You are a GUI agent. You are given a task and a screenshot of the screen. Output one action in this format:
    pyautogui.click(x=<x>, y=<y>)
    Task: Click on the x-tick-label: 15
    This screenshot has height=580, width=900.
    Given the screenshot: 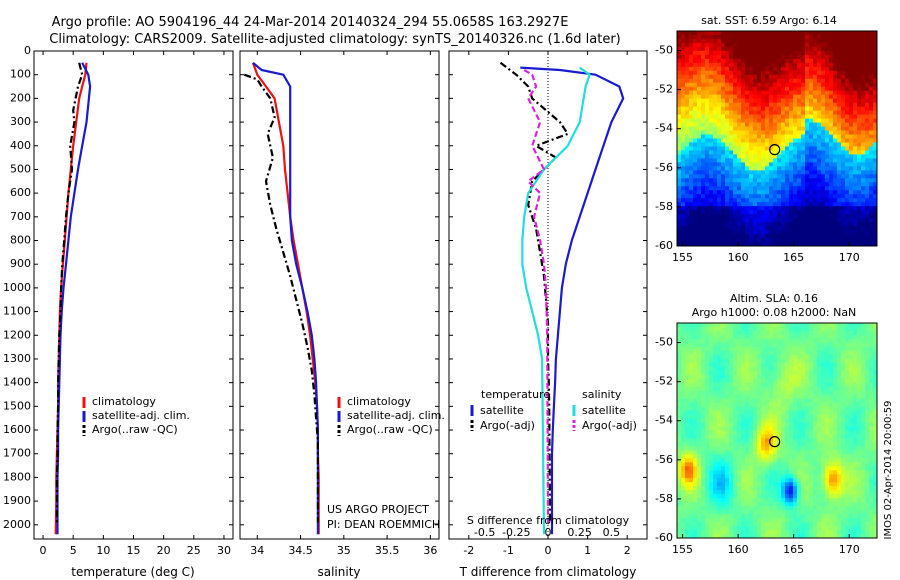 What is the action you would take?
    pyautogui.click(x=134, y=550)
    